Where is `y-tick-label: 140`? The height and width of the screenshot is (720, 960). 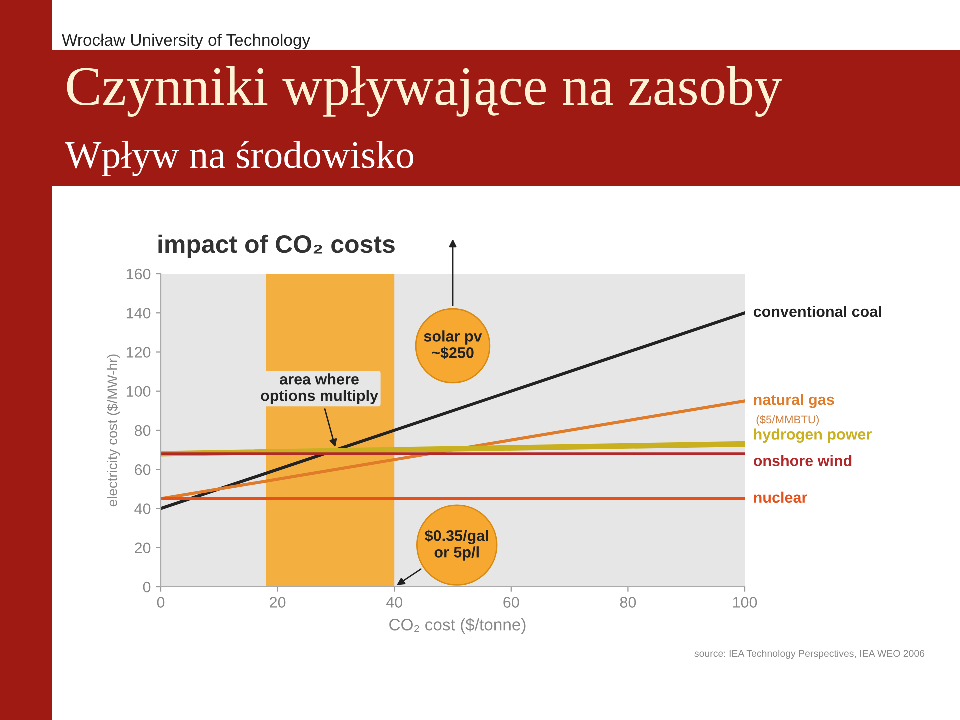 y-tick-label: 140 is located at coordinates (138, 313).